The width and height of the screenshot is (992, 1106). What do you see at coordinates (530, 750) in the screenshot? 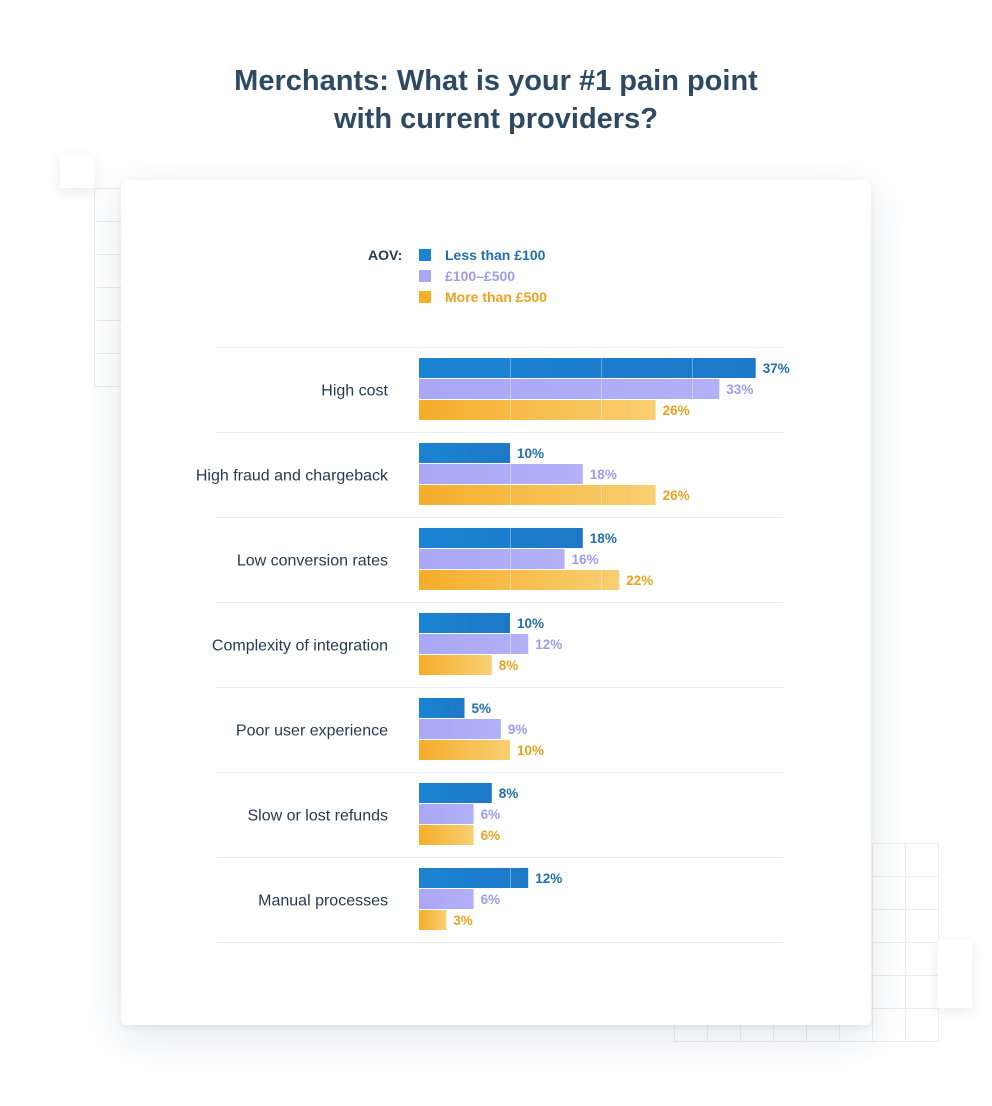
I see `value-label-poor-user-experience-more-than-500: 10%` at bounding box center [530, 750].